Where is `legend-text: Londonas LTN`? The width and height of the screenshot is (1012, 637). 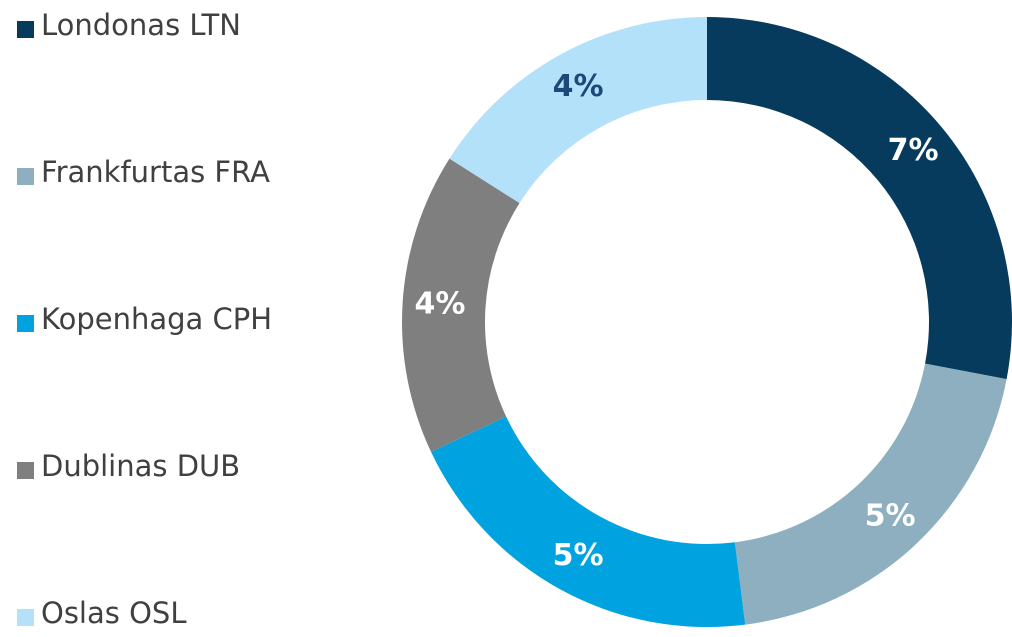 legend-text: Londonas LTN is located at coordinates (141, 25).